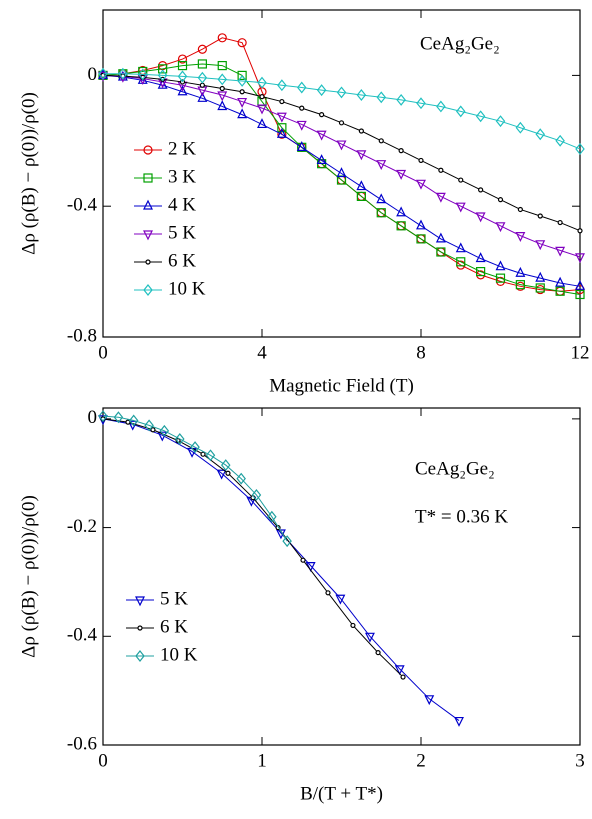 This screenshot has height=819, width=592. I want to click on series-line, so click(195, 478).